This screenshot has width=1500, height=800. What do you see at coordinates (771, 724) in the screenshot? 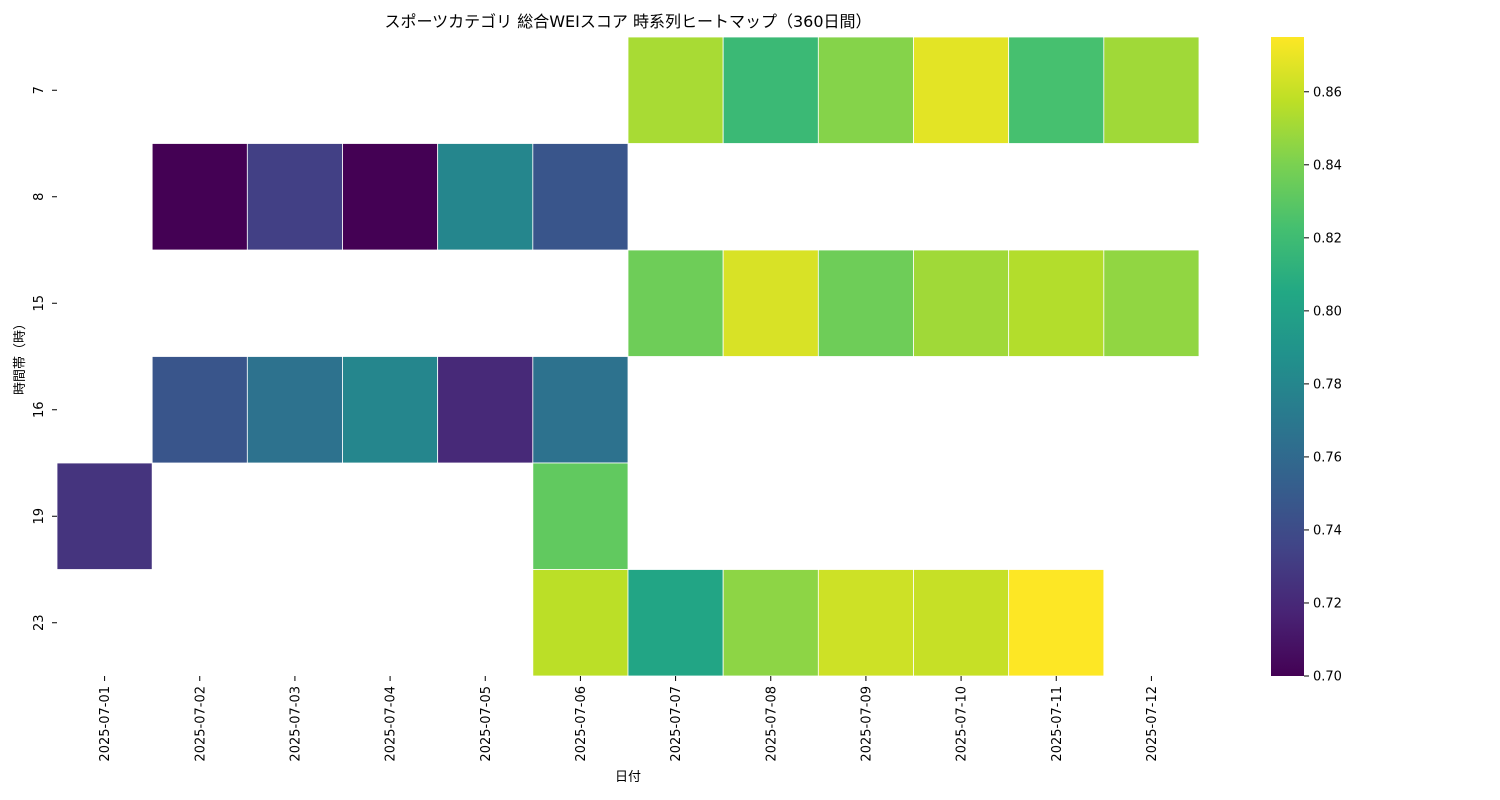
I see `x-tick-label: 2025-07-08` at bounding box center [771, 724].